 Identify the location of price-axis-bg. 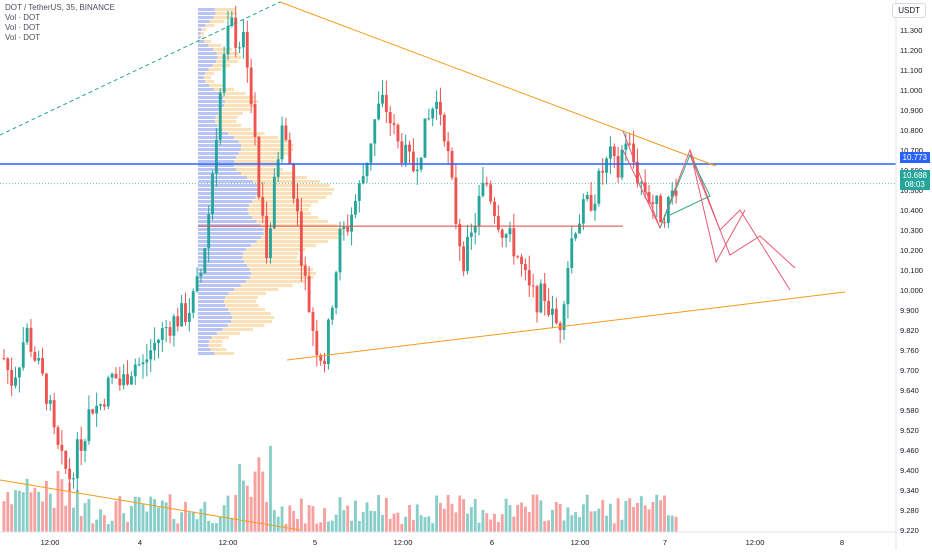
(914, 275).